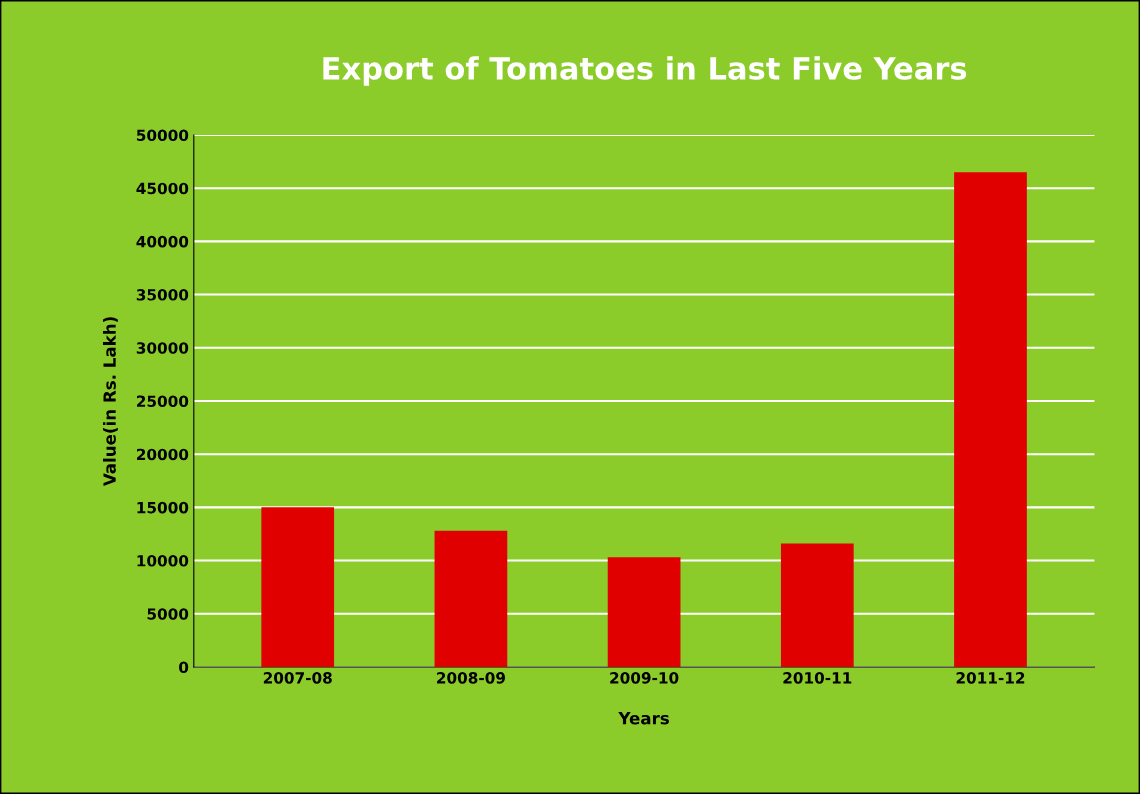  What do you see at coordinates (471, 678) in the screenshot?
I see `x-tick-label: 2008-09` at bounding box center [471, 678].